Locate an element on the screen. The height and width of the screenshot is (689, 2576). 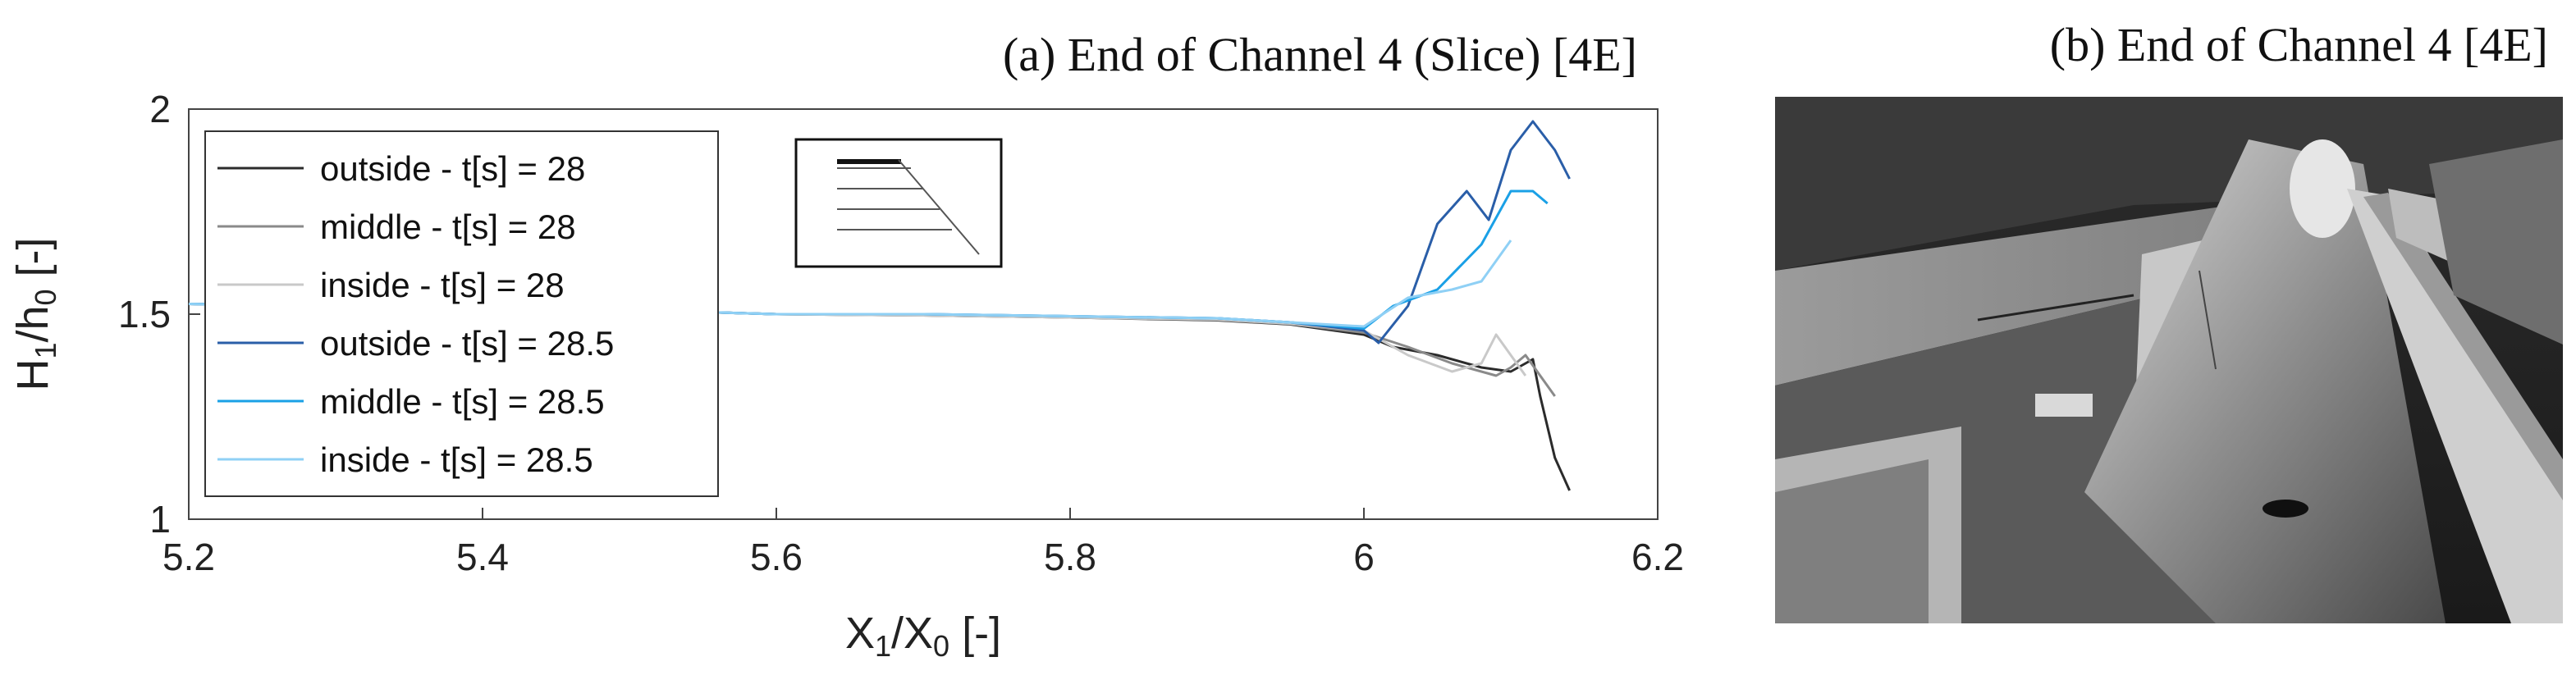
x-tick-label: 5.4 is located at coordinates (482, 557).